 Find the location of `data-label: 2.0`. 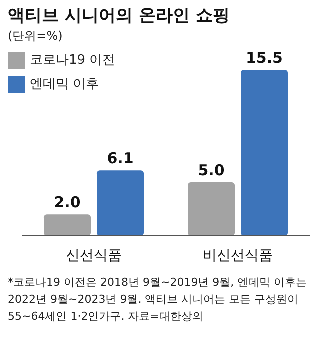

data-label: 2.0 is located at coordinates (67, 203).